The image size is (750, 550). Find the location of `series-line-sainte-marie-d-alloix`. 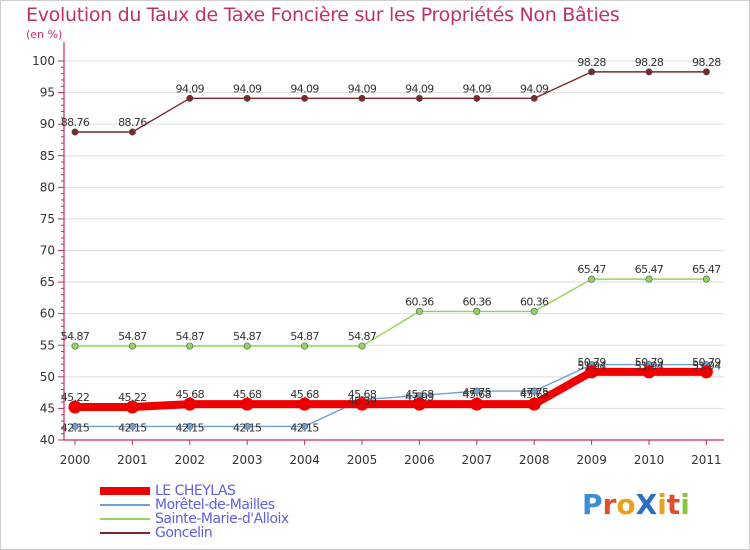

series-line-sainte-marie-d-alloix is located at coordinates (391, 312).